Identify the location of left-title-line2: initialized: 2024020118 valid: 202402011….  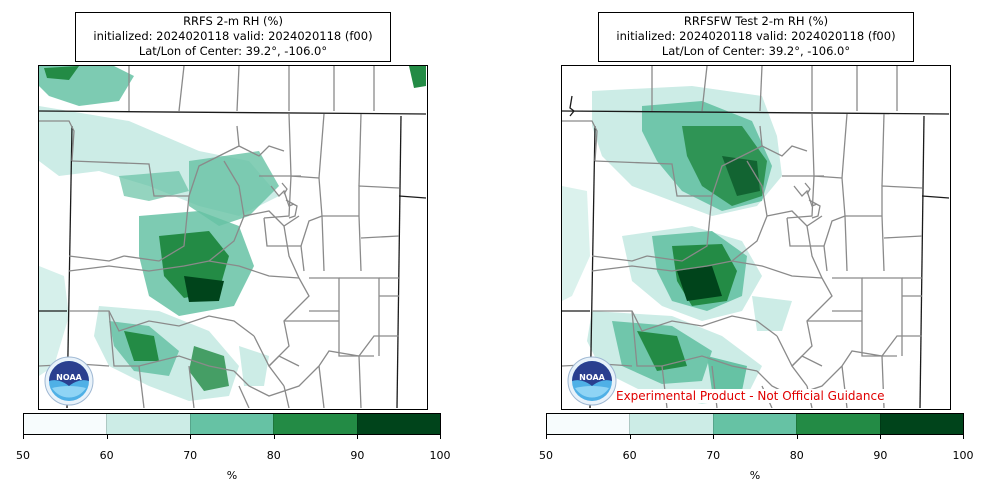
(233, 36).